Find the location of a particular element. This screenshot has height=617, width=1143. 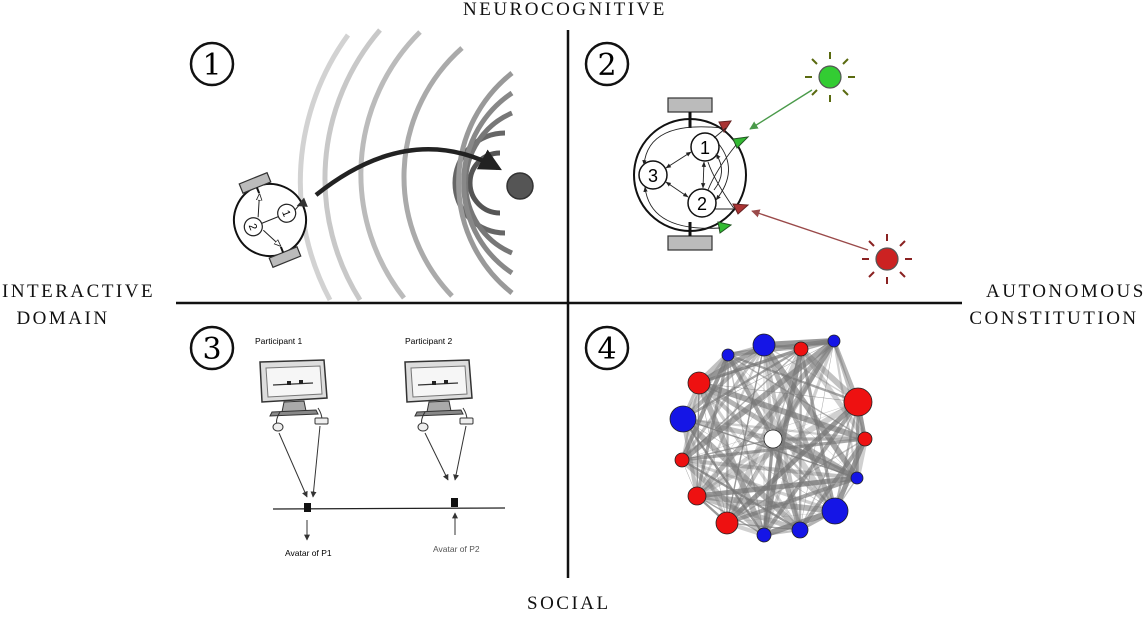

quadrant-3-badge: 3 is located at coordinates (212, 348).